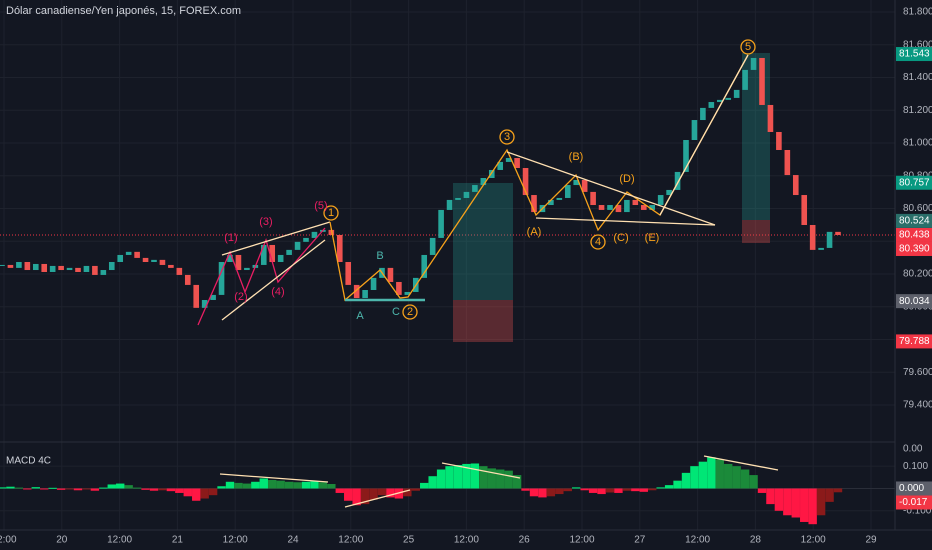 This screenshot has width=932, height=550. I want to click on x-tick-label: 25, so click(409, 540).